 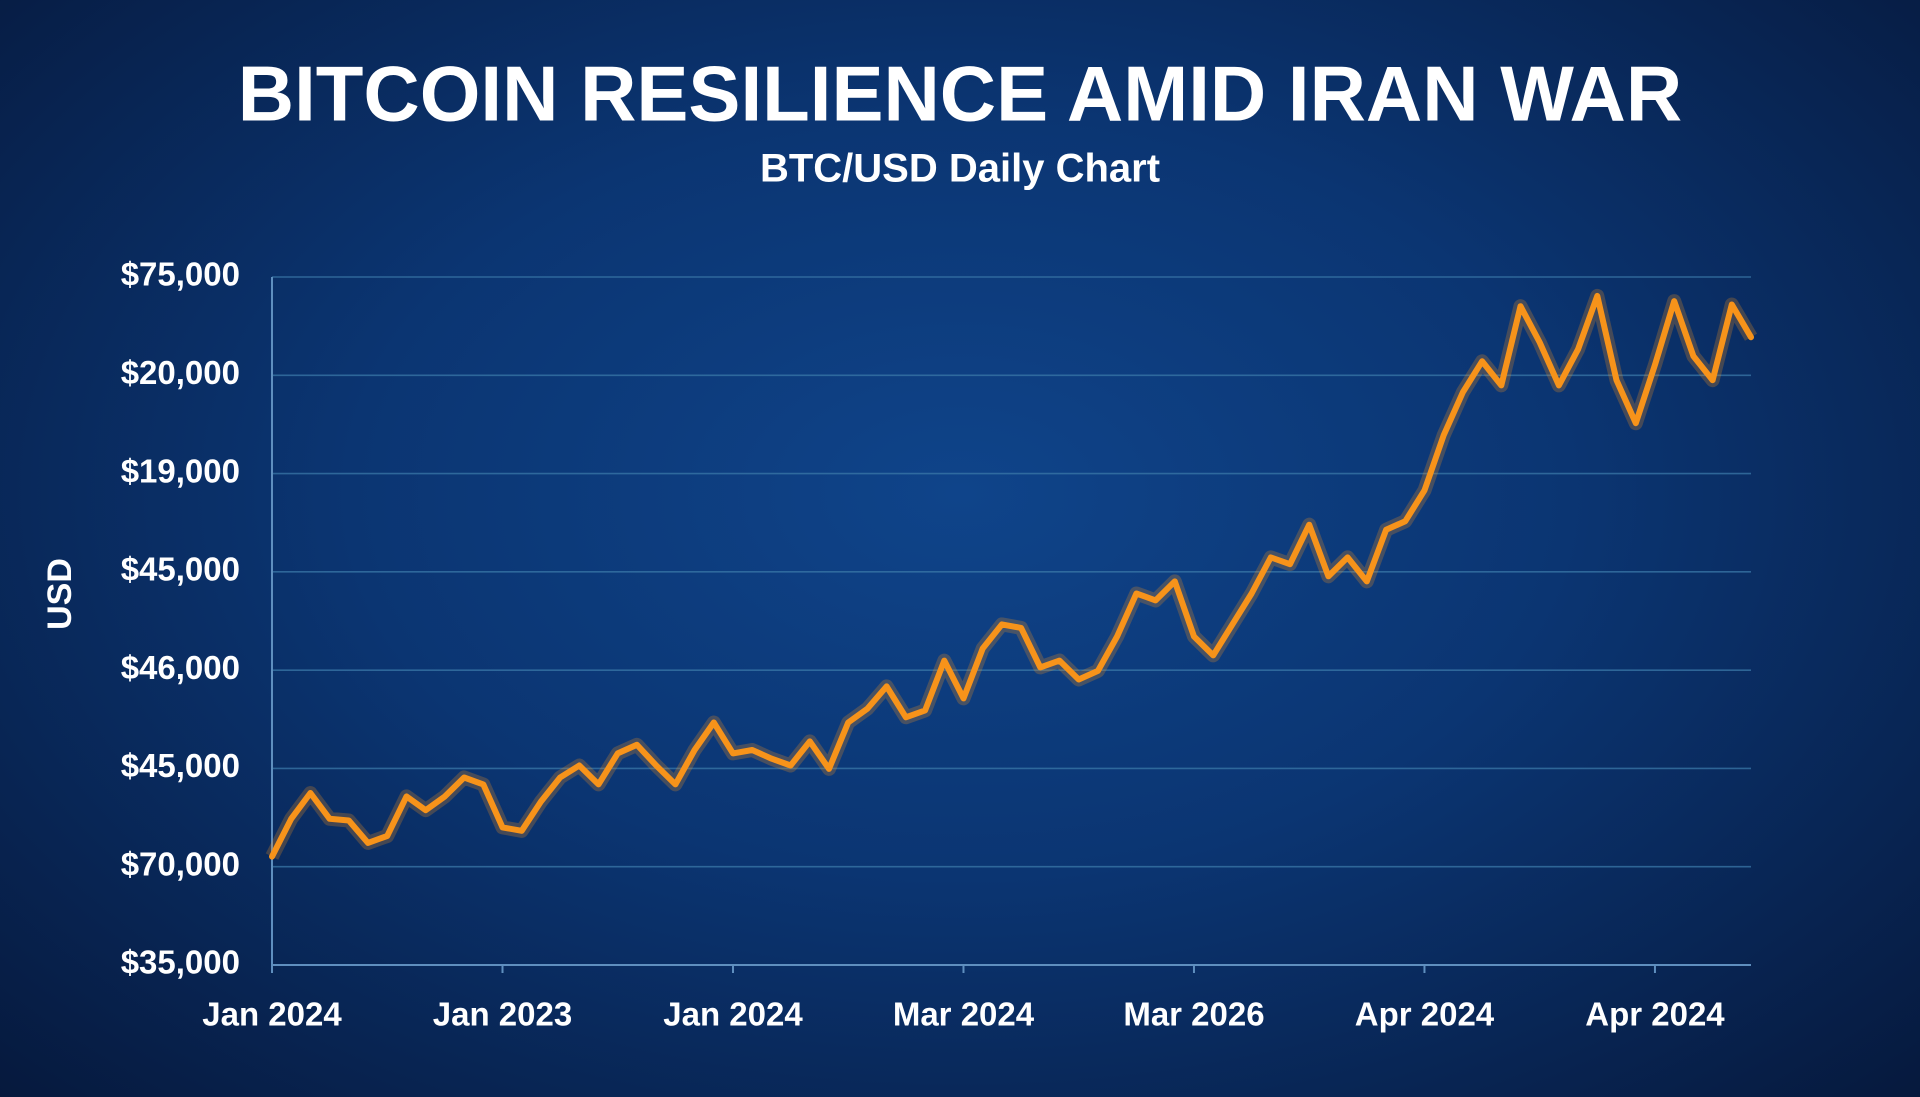 What do you see at coordinates (180, 274) in the screenshot?
I see `y-tick-label: $75,000` at bounding box center [180, 274].